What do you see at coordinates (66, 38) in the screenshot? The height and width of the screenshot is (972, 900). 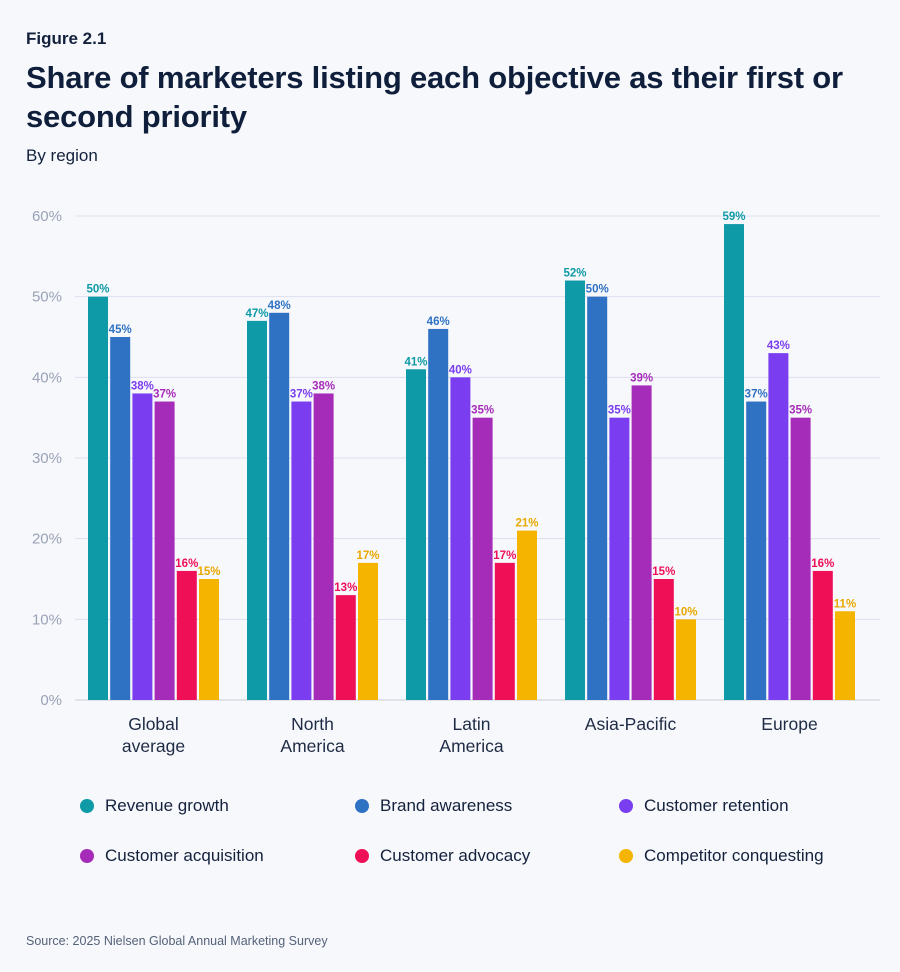 I see `figure-label: Figure 2.1` at bounding box center [66, 38].